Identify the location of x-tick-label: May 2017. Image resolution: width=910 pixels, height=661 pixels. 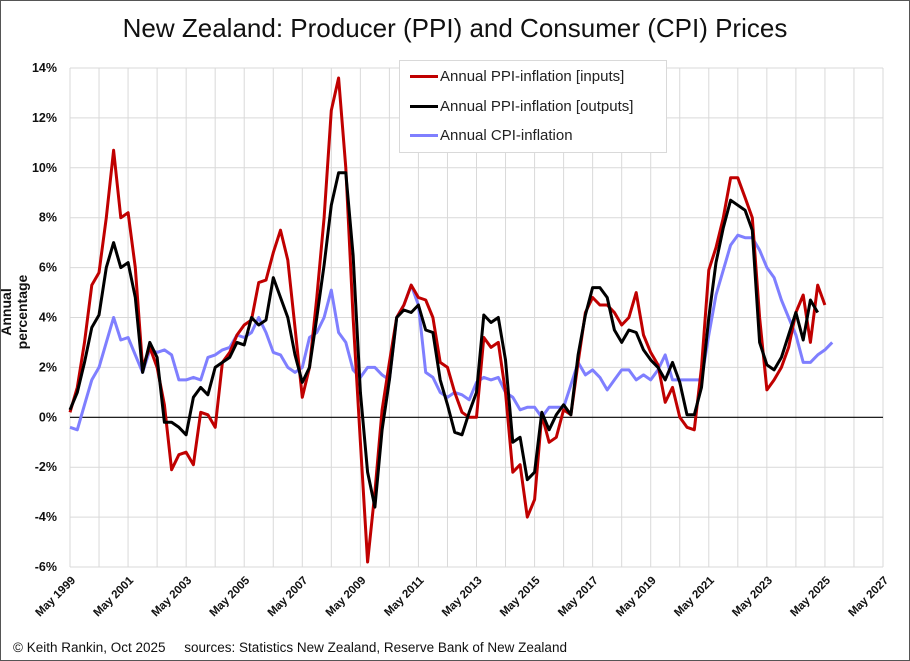
(578, 597).